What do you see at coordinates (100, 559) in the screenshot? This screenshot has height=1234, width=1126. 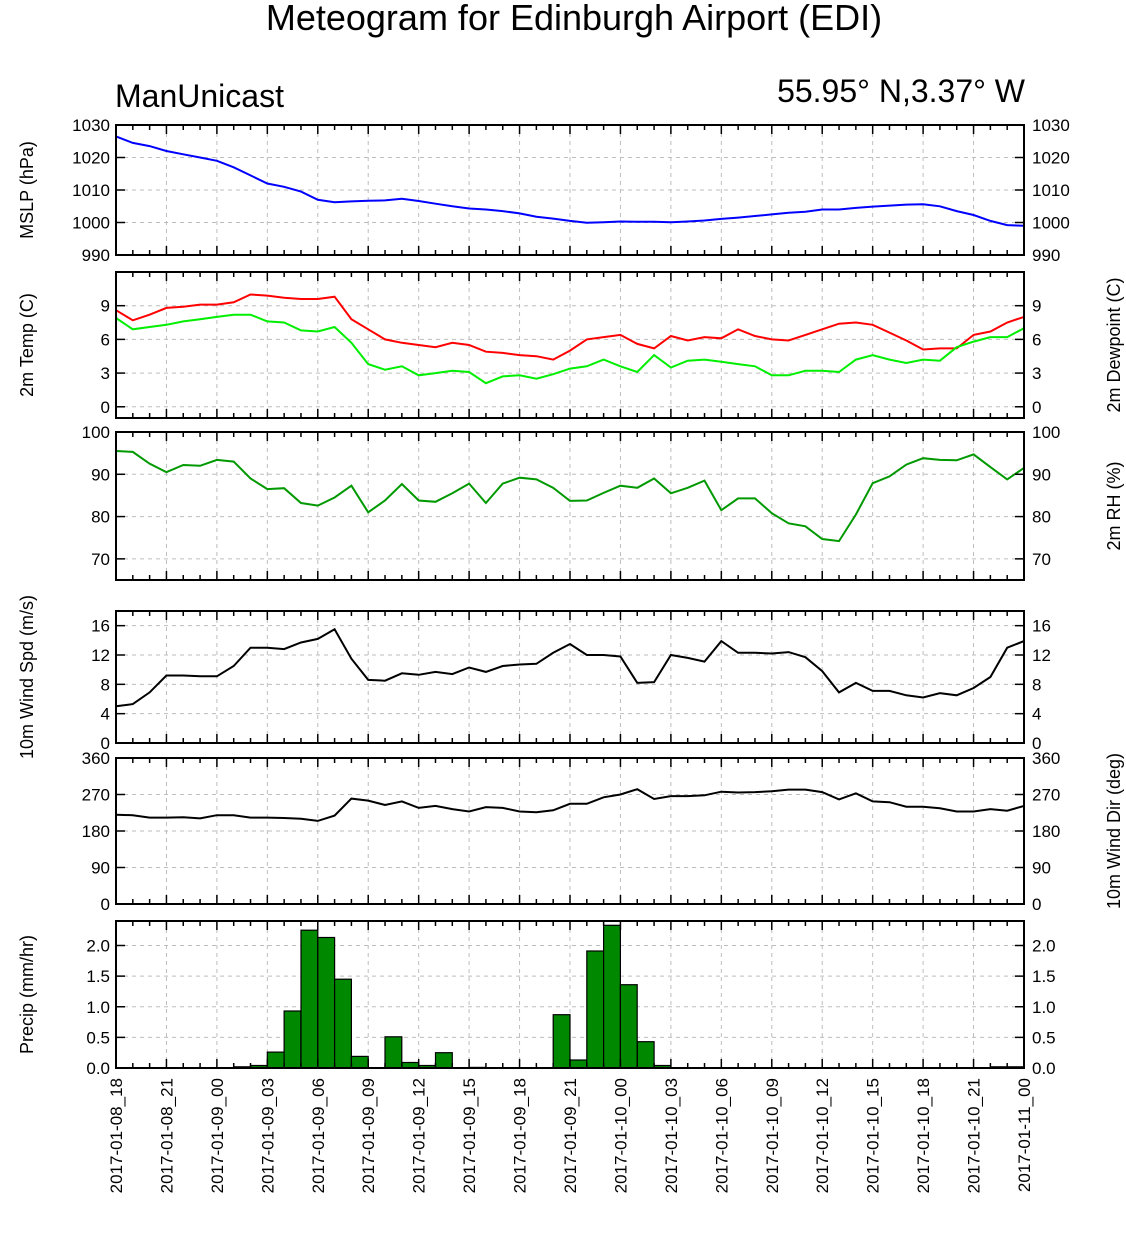 I see `y-tick-label-left: 70` at bounding box center [100, 559].